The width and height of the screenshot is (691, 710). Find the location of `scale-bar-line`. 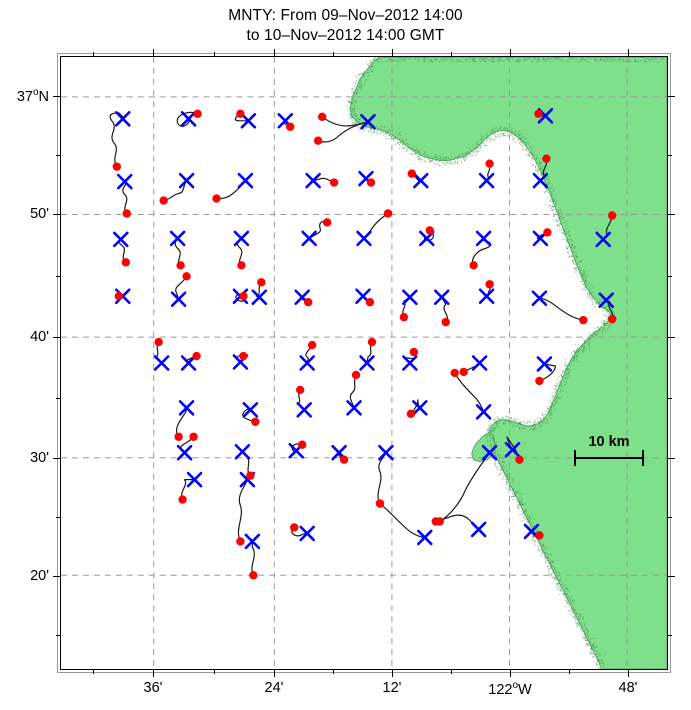

scale-bar-line is located at coordinates (609, 458).